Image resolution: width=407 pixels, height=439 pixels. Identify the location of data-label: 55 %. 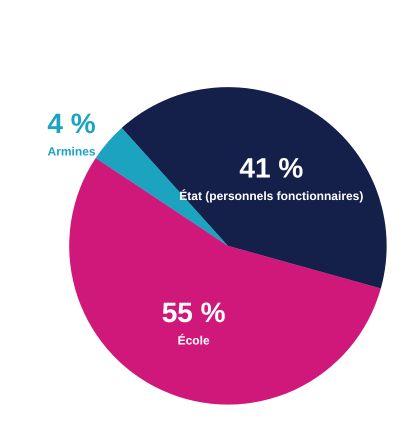
(194, 312).